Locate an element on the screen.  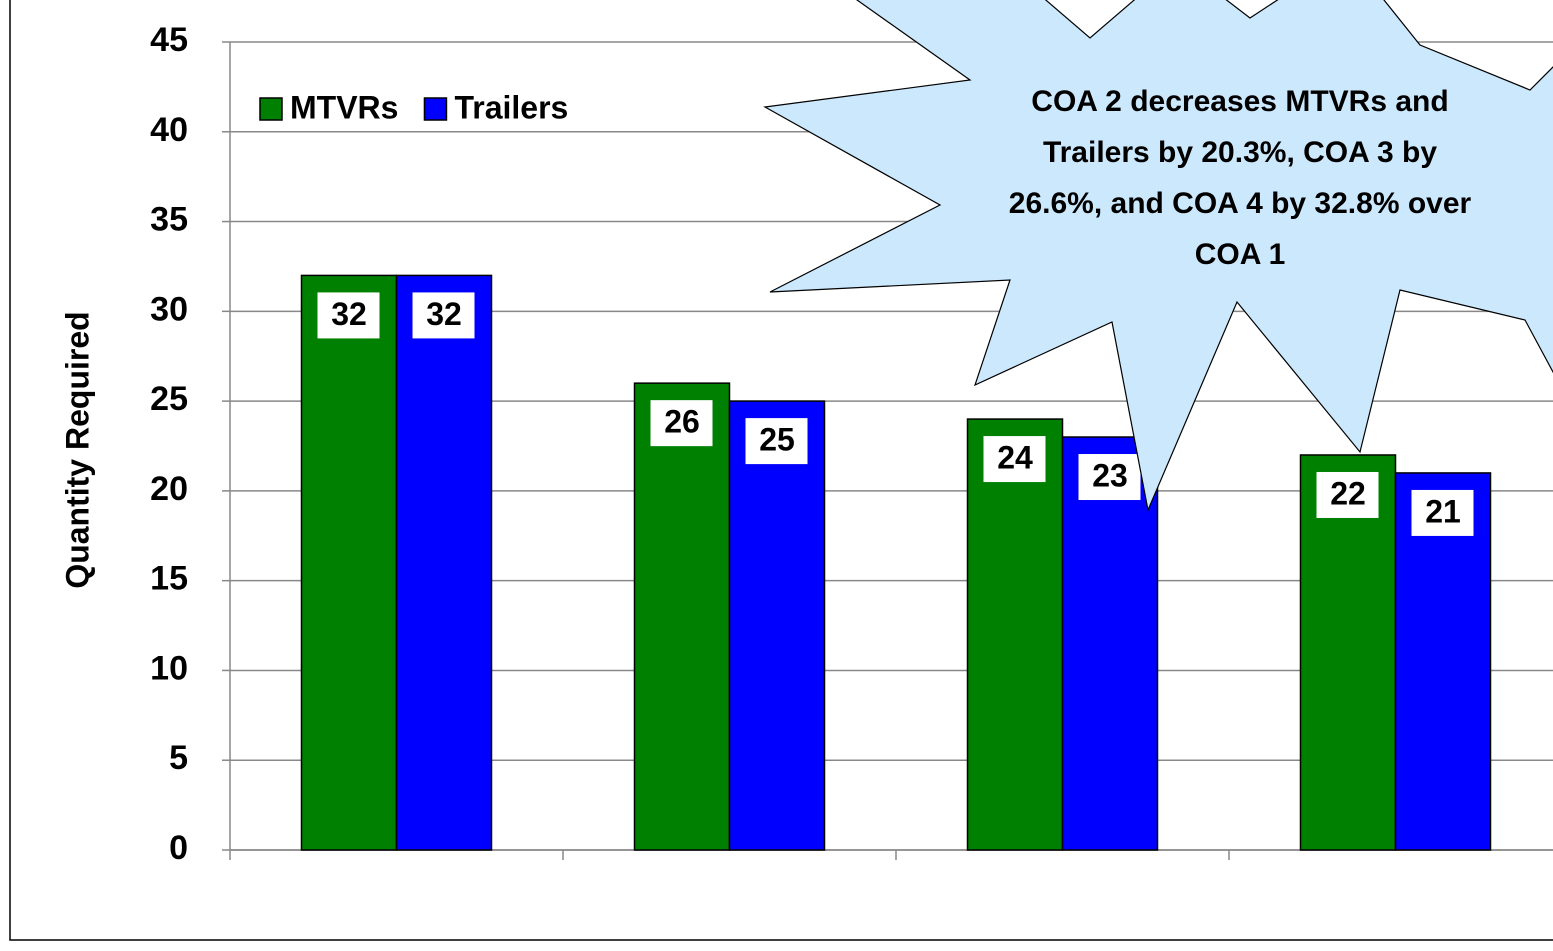
y-tick-label: 0 is located at coordinates (178, 848).